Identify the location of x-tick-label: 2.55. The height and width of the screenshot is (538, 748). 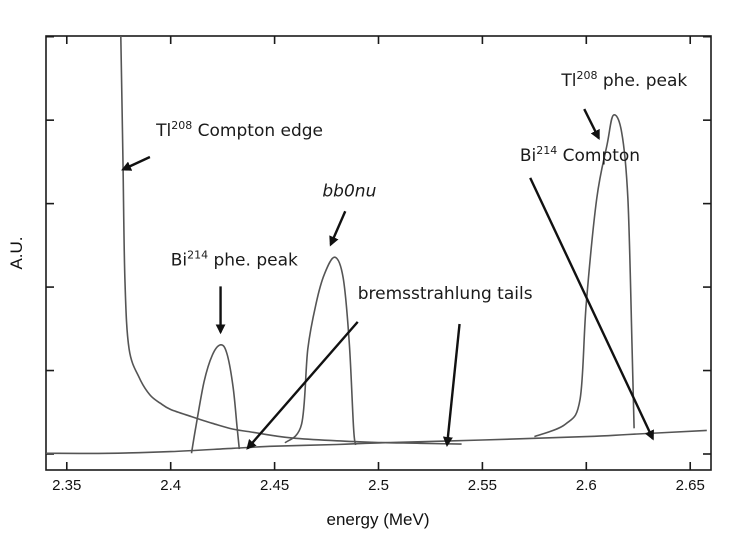
(482, 485).